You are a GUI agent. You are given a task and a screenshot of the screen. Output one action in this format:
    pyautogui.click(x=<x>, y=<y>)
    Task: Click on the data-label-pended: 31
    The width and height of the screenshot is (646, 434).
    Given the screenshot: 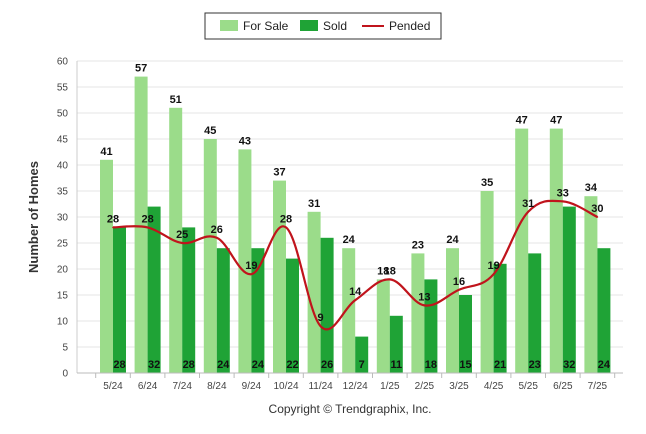 What is the action you would take?
    pyautogui.click(x=528, y=204)
    